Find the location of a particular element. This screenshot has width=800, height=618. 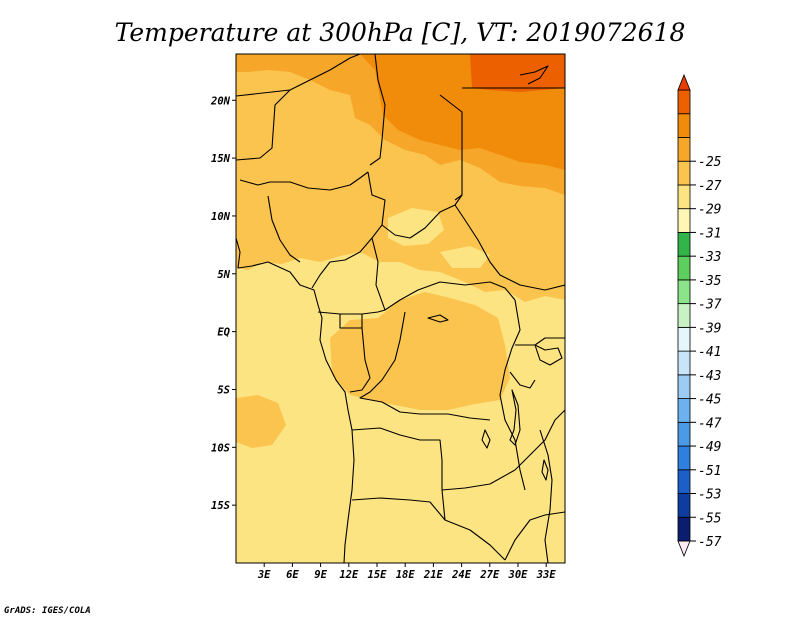

field-region-31-angola is located at coordinates (261, 421).